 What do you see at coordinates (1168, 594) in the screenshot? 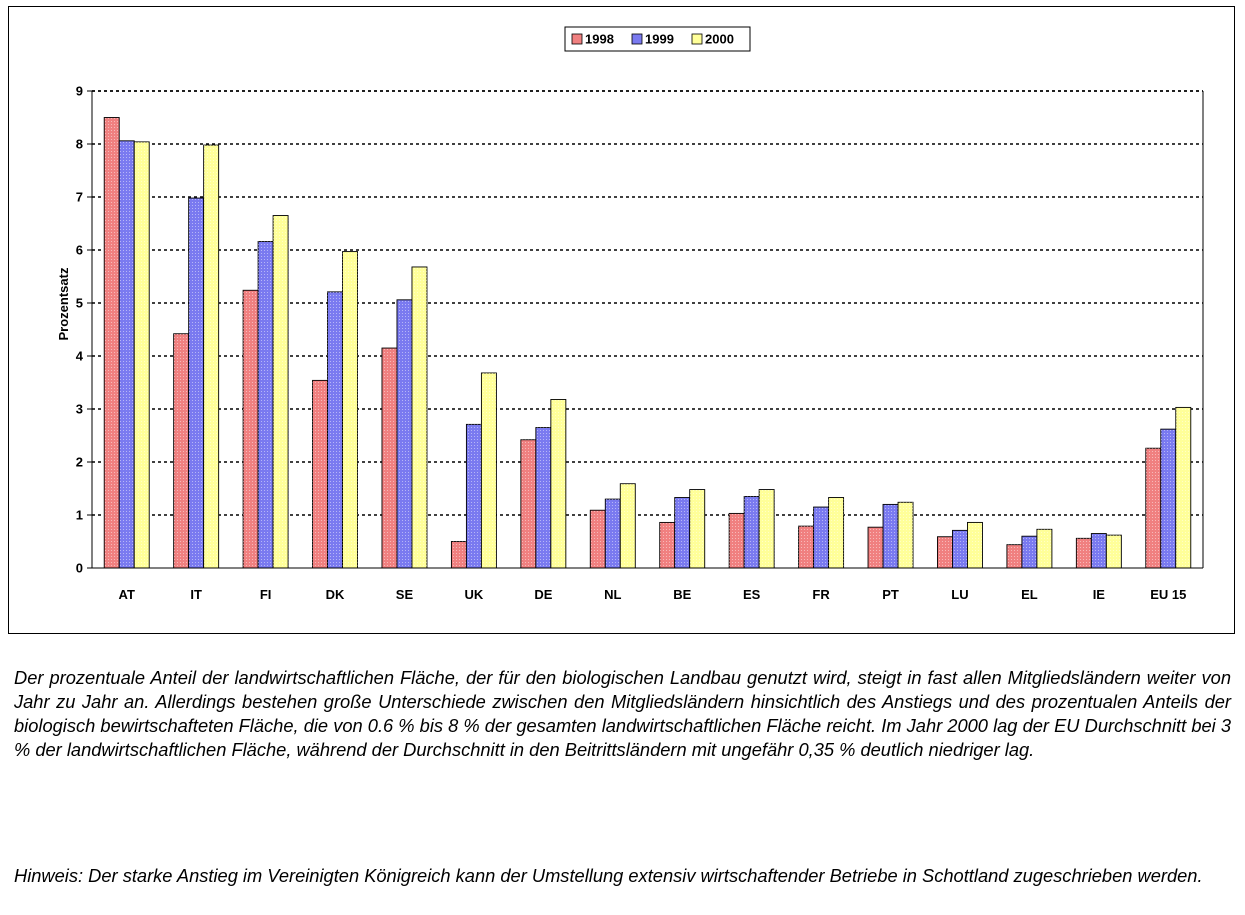
I see `x-tick-label: EU 15` at bounding box center [1168, 594].